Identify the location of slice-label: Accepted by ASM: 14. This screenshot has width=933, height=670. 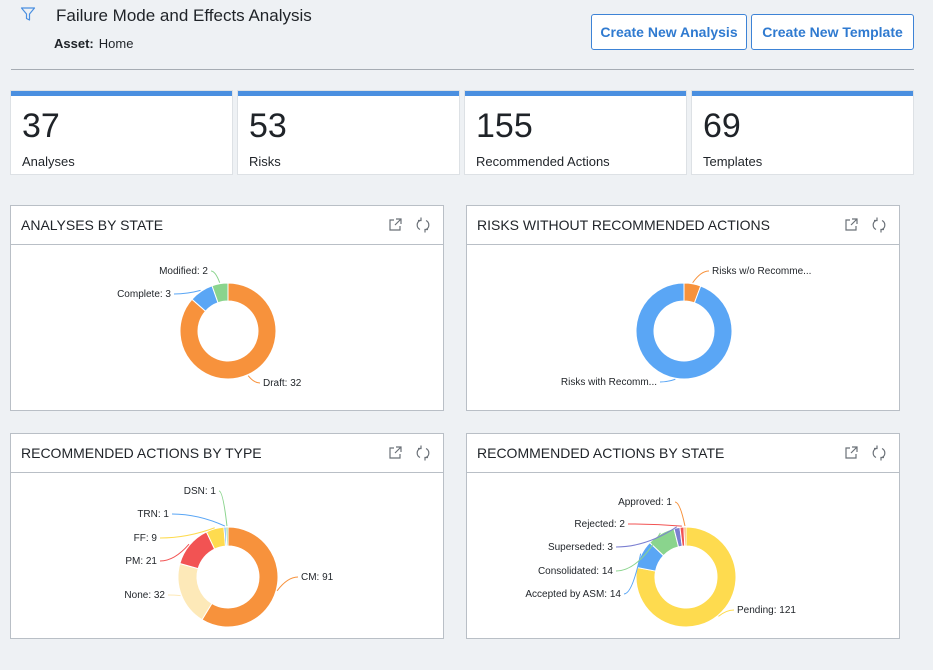
(573, 594).